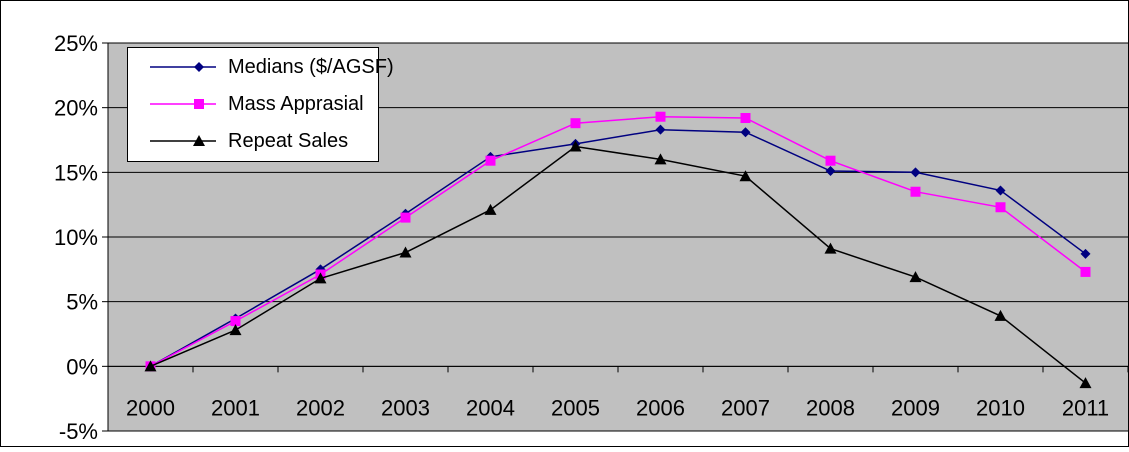 The height and width of the screenshot is (452, 1129). What do you see at coordinates (235, 407) in the screenshot?
I see `x-tick-label: 2001` at bounding box center [235, 407].